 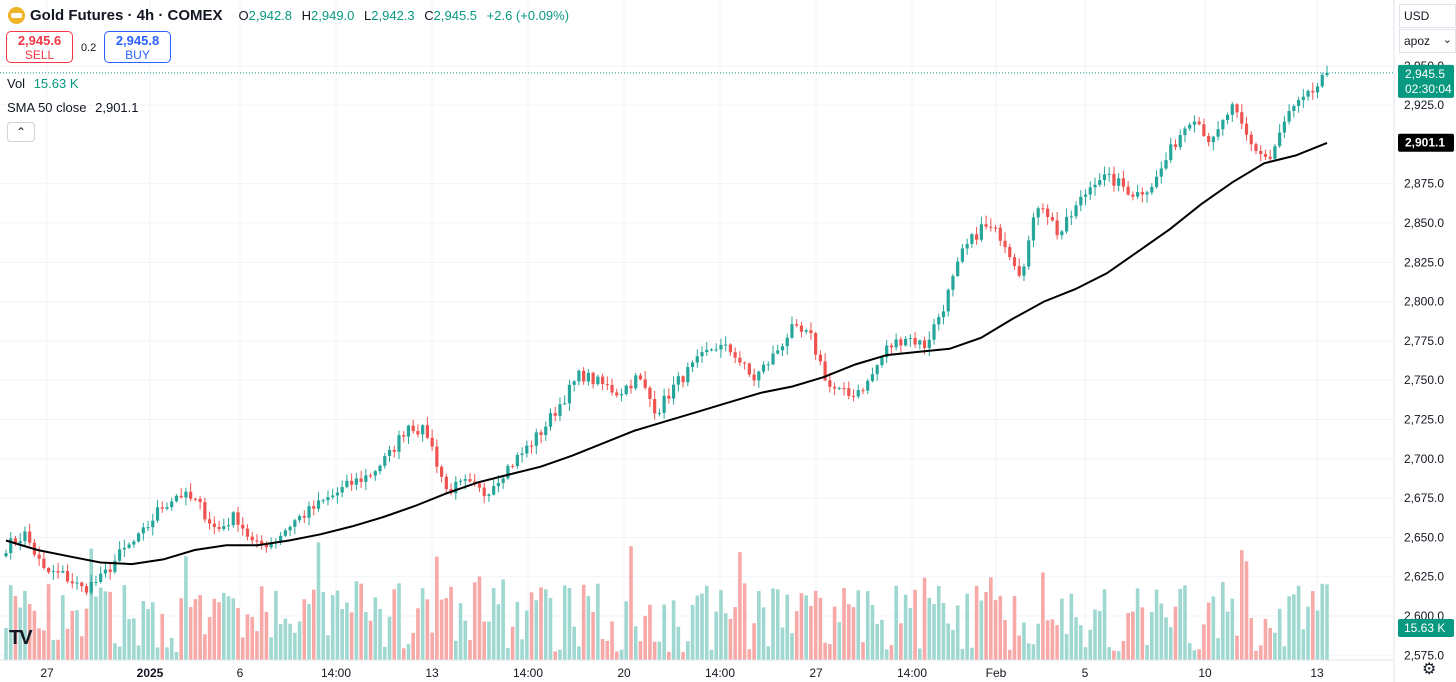 What do you see at coordinates (126, 15) in the screenshot?
I see `symbol-title: Gold Futures · 4h · COMEX` at bounding box center [126, 15].